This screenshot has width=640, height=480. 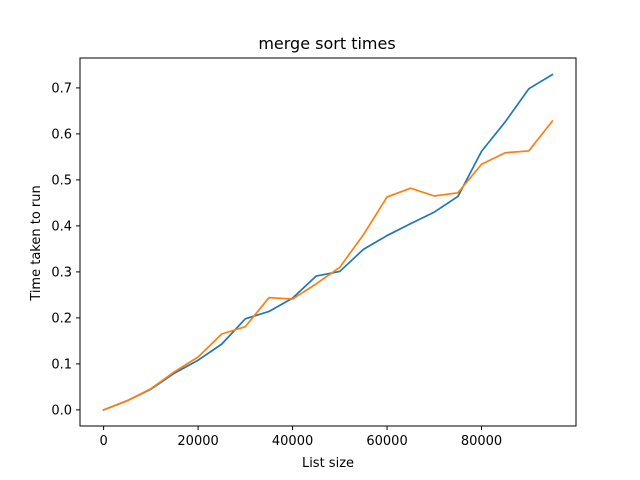 I want to click on x-tick-label: 0, so click(x=103, y=441).